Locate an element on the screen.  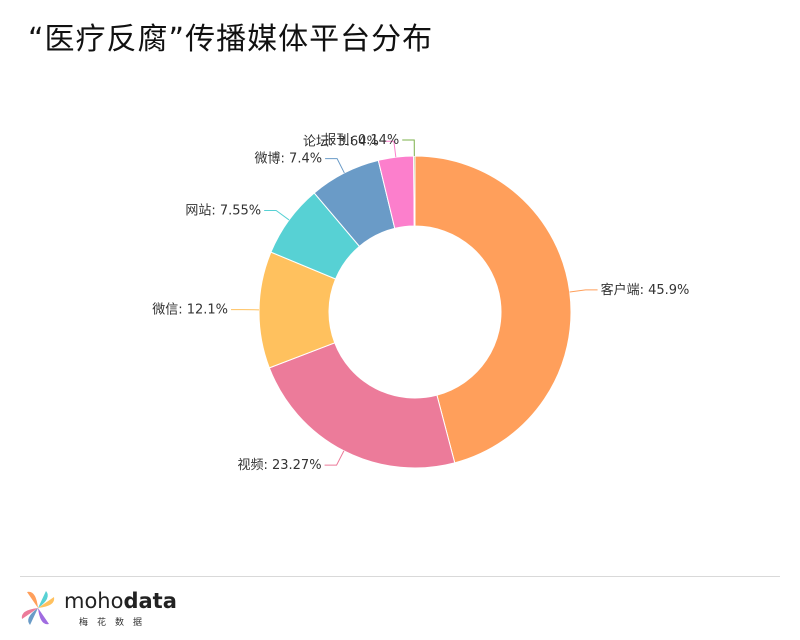
leader-line-视频 is located at coordinates (334, 458).